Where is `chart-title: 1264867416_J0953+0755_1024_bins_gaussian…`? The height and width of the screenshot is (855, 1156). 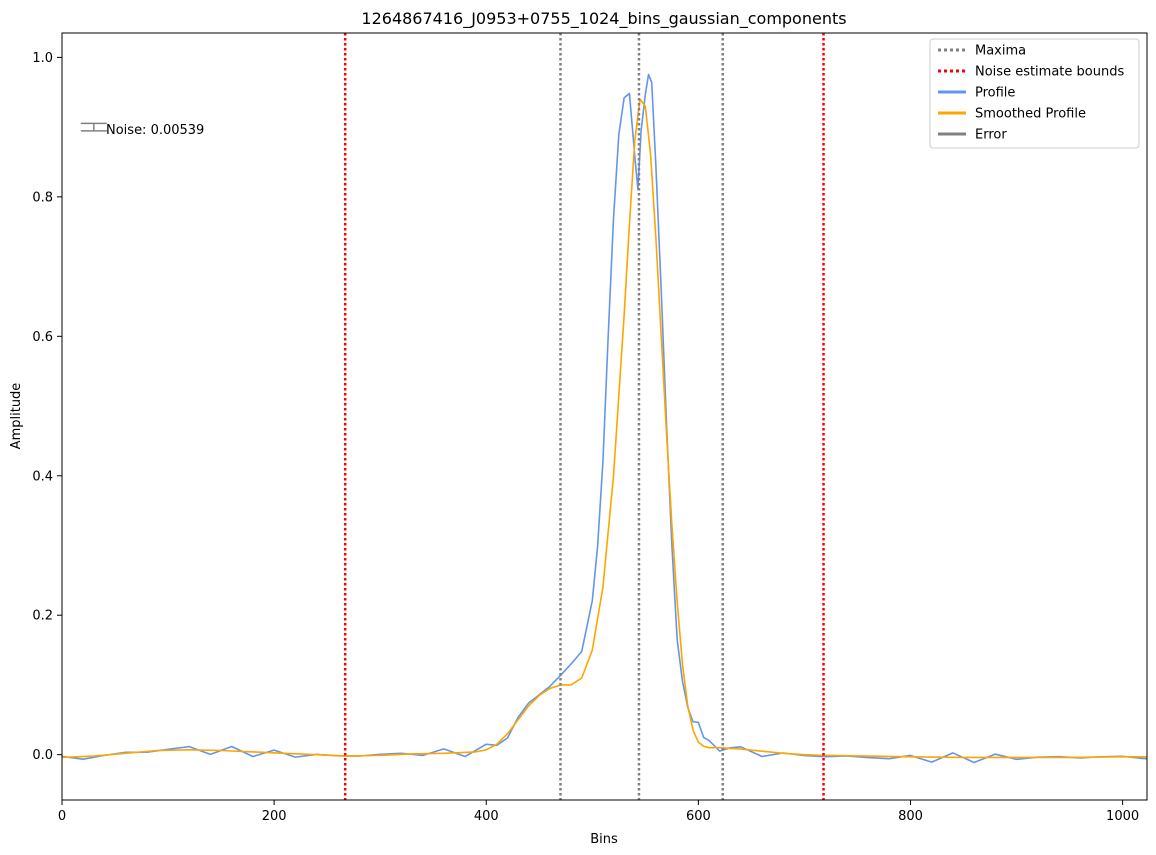
chart-title: 1264867416_J0953+0755_1024_bins_gaussian… is located at coordinates (603, 19).